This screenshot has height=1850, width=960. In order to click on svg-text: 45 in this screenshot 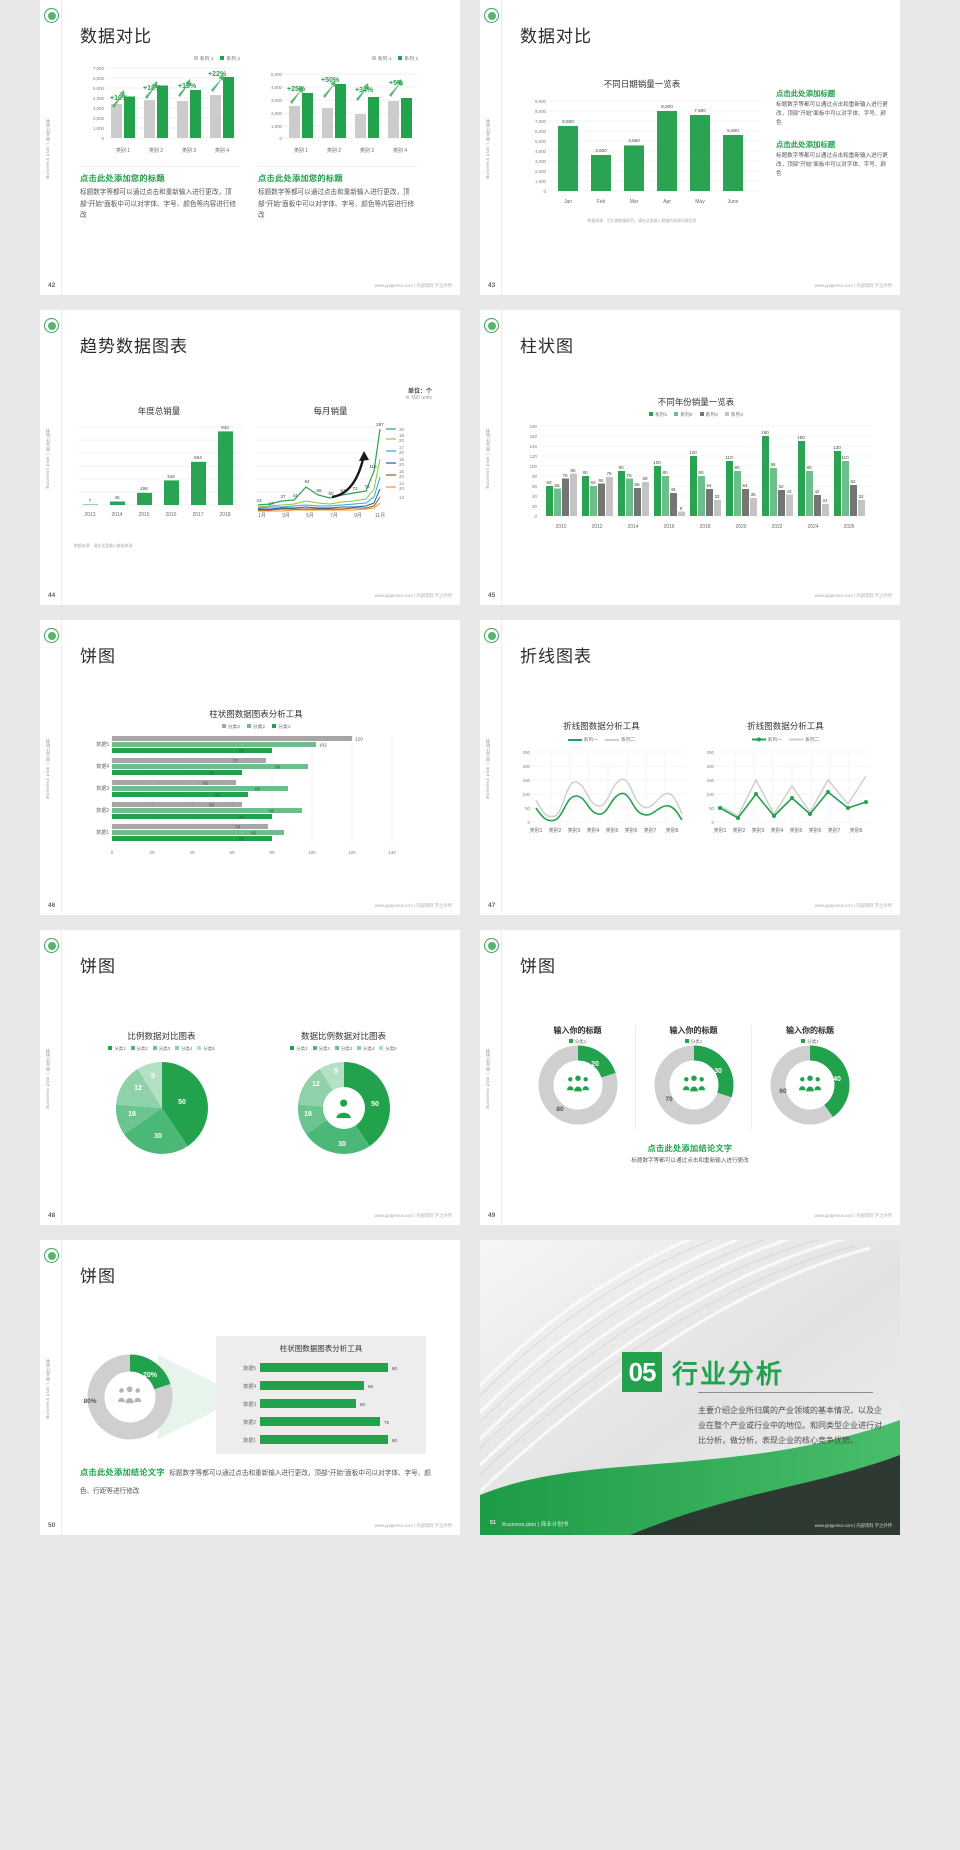, I will do `click(117, 497)`.